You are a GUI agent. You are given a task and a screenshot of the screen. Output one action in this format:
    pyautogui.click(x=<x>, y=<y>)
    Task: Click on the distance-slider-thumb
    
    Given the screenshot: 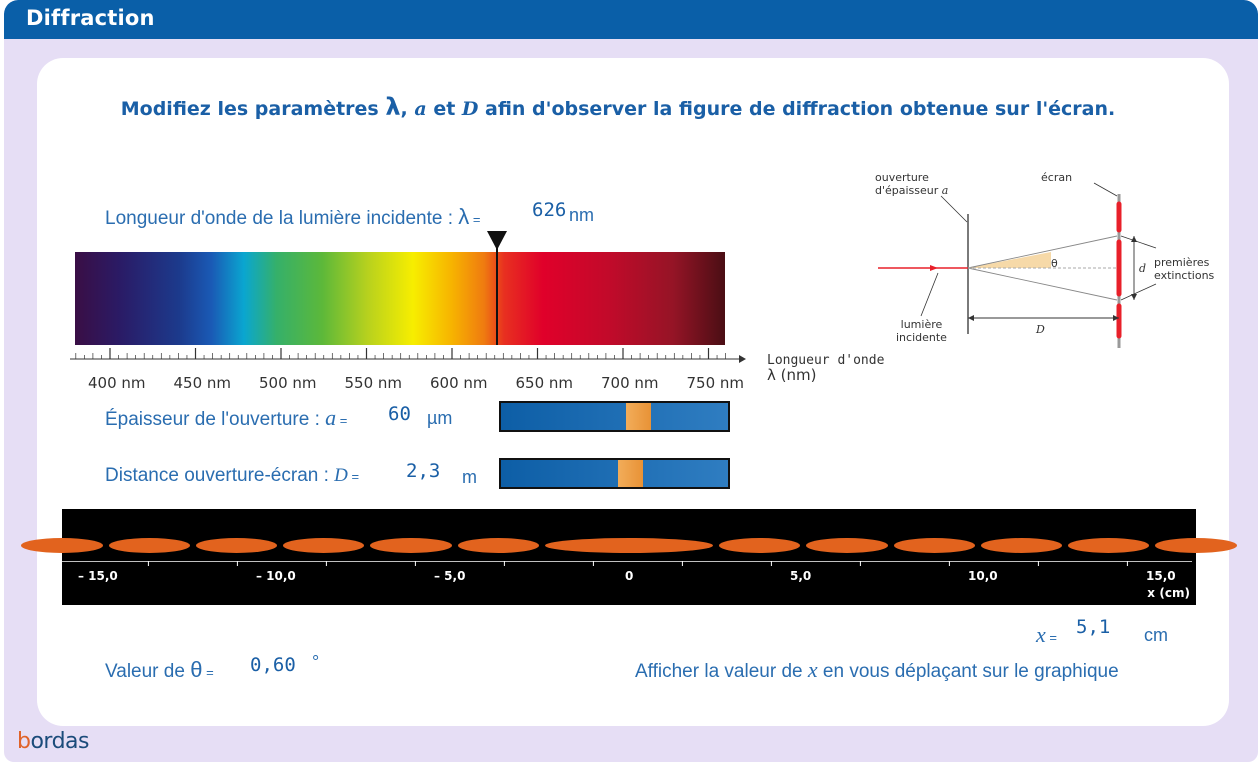 What is the action you would take?
    pyautogui.click(x=631, y=473)
    